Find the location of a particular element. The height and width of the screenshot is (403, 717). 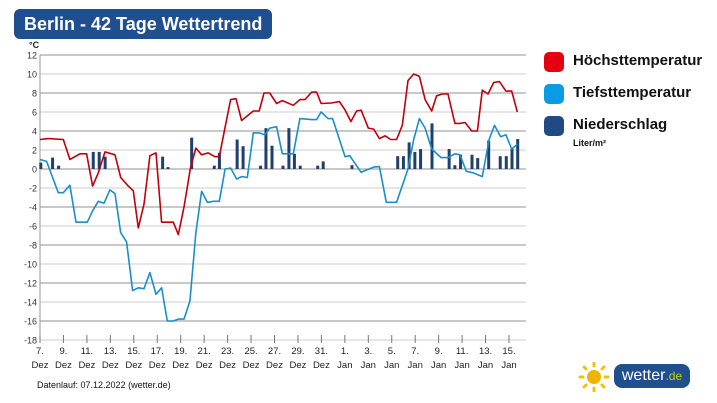

legend-label-precip: Niederschlag is located at coordinates (620, 124).